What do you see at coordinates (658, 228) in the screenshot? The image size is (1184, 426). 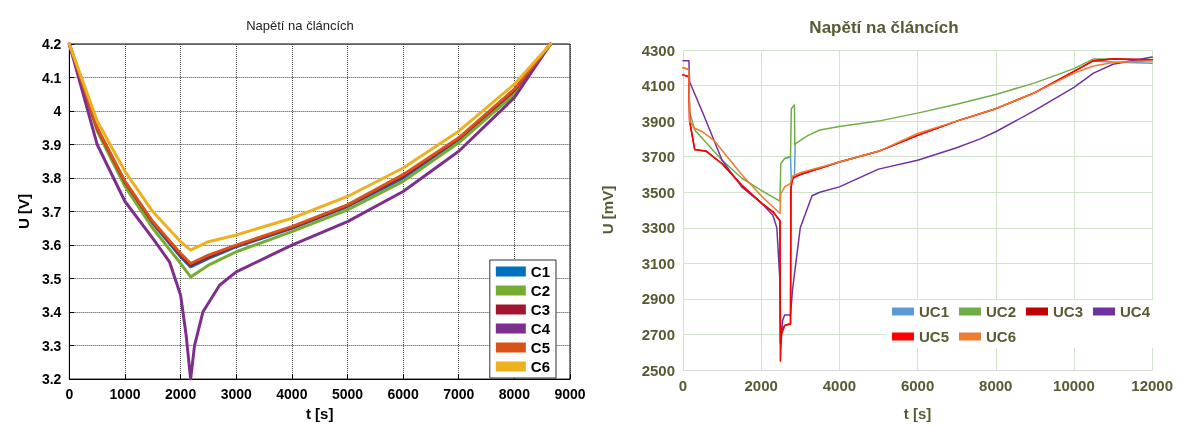 I see `y-tick-label: 3300` at bounding box center [658, 228].